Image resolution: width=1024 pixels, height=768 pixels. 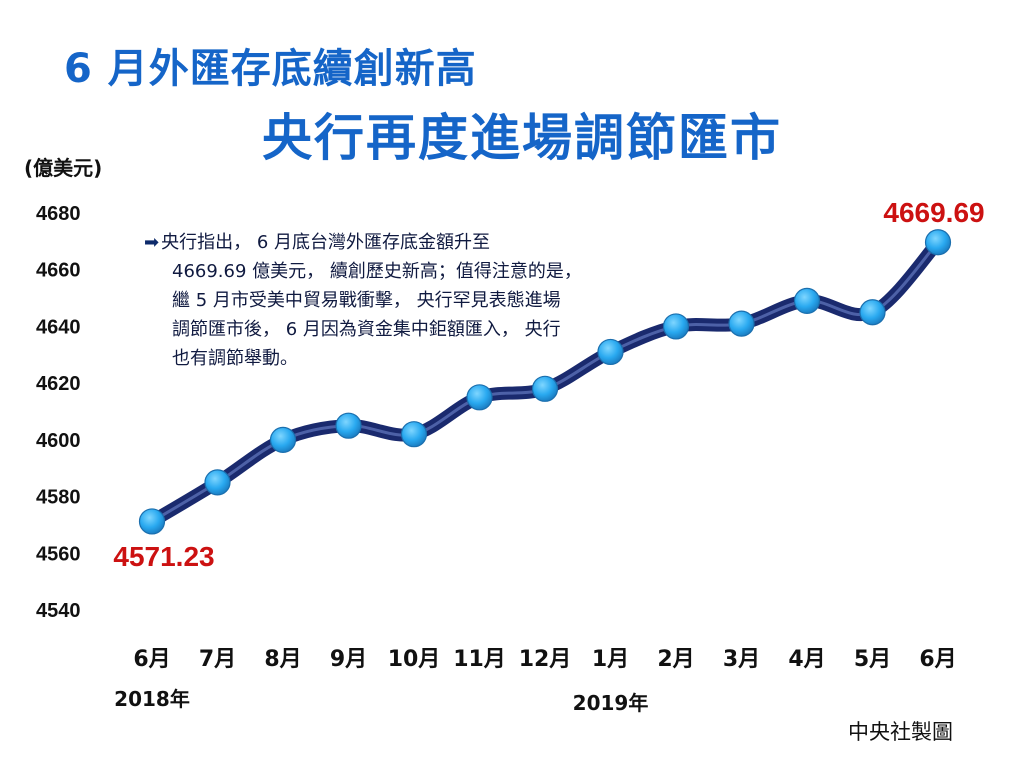 I want to click on y-tick-label: 4560, so click(x=58, y=554).